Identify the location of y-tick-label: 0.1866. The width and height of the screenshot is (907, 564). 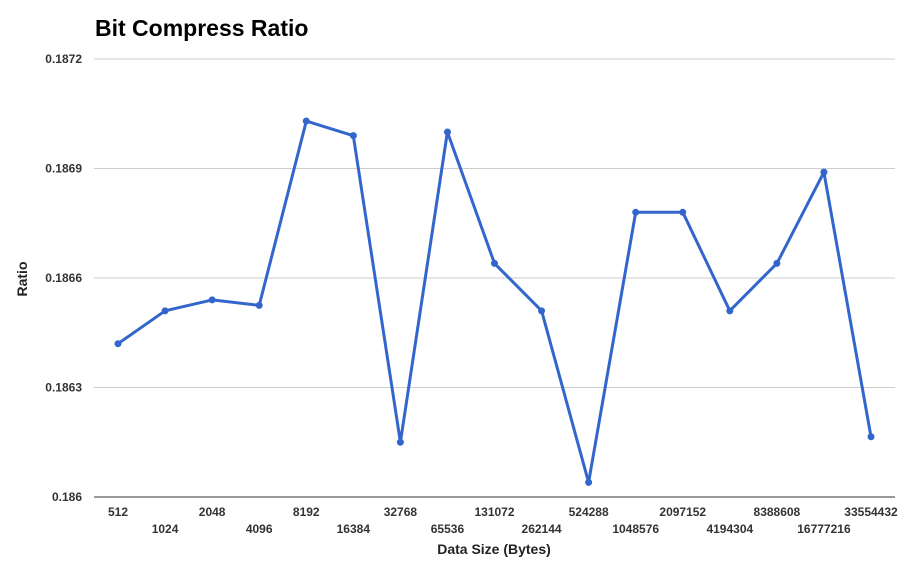
(63, 278).